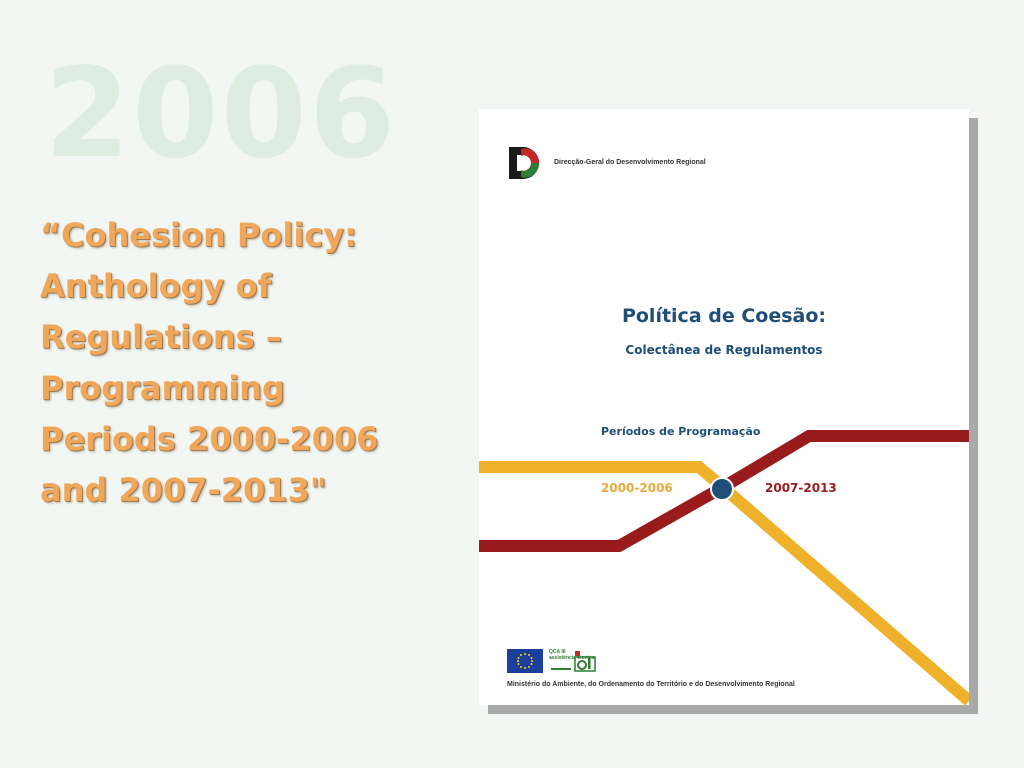 The image size is (1024, 768). Describe the element at coordinates (722, 489) in the screenshot. I see `crossing-point-icon` at that location.